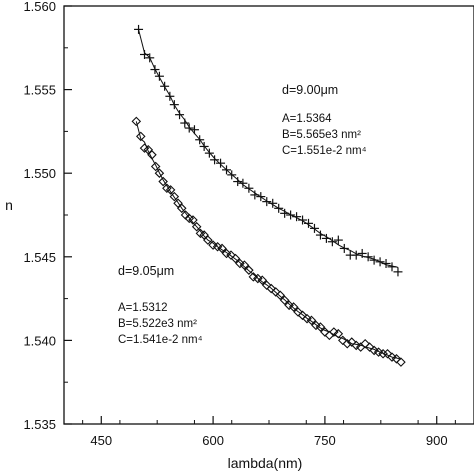  Describe the element at coordinates (39, 7) in the screenshot. I see `y-tick-label: 1.560` at that location.